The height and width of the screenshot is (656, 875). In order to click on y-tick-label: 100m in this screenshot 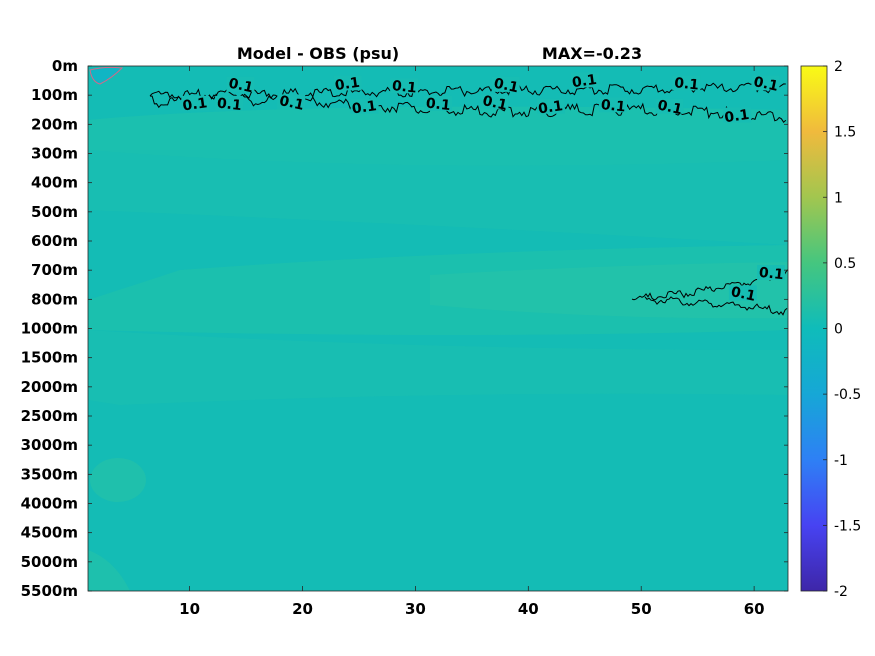, I will do `click(54, 95)`.